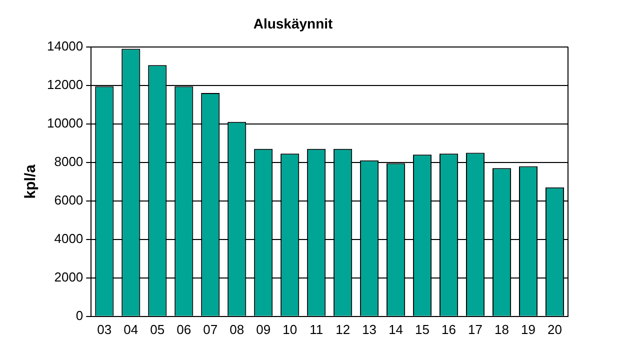 This screenshot has height=360, width=640. I want to click on x-tick-label: 17, so click(475, 329).